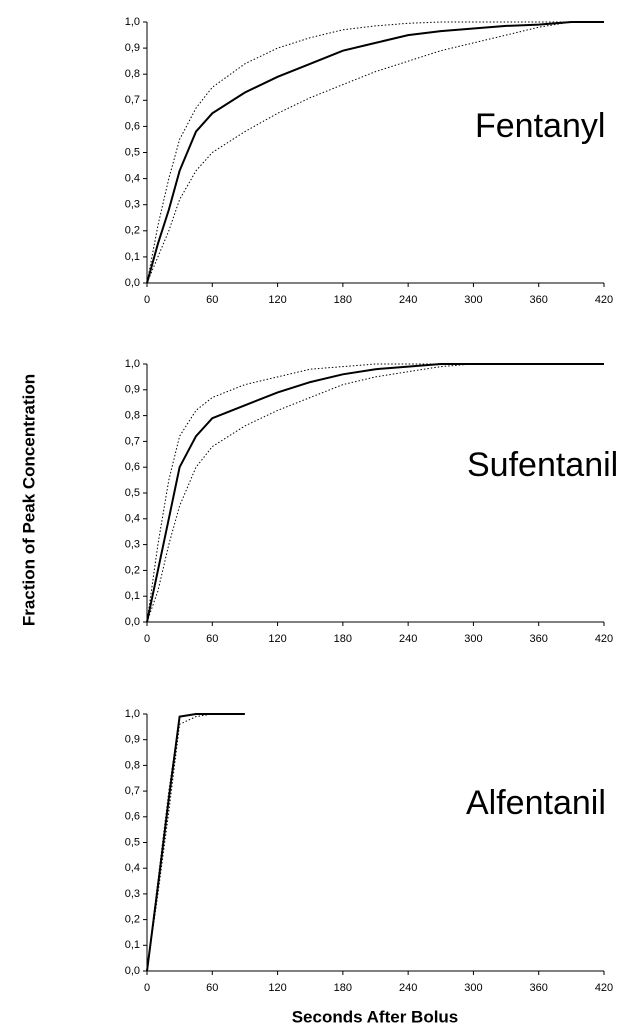  What do you see at coordinates (542, 465) in the screenshot?
I see `drug-label: Sufentanil` at bounding box center [542, 465].